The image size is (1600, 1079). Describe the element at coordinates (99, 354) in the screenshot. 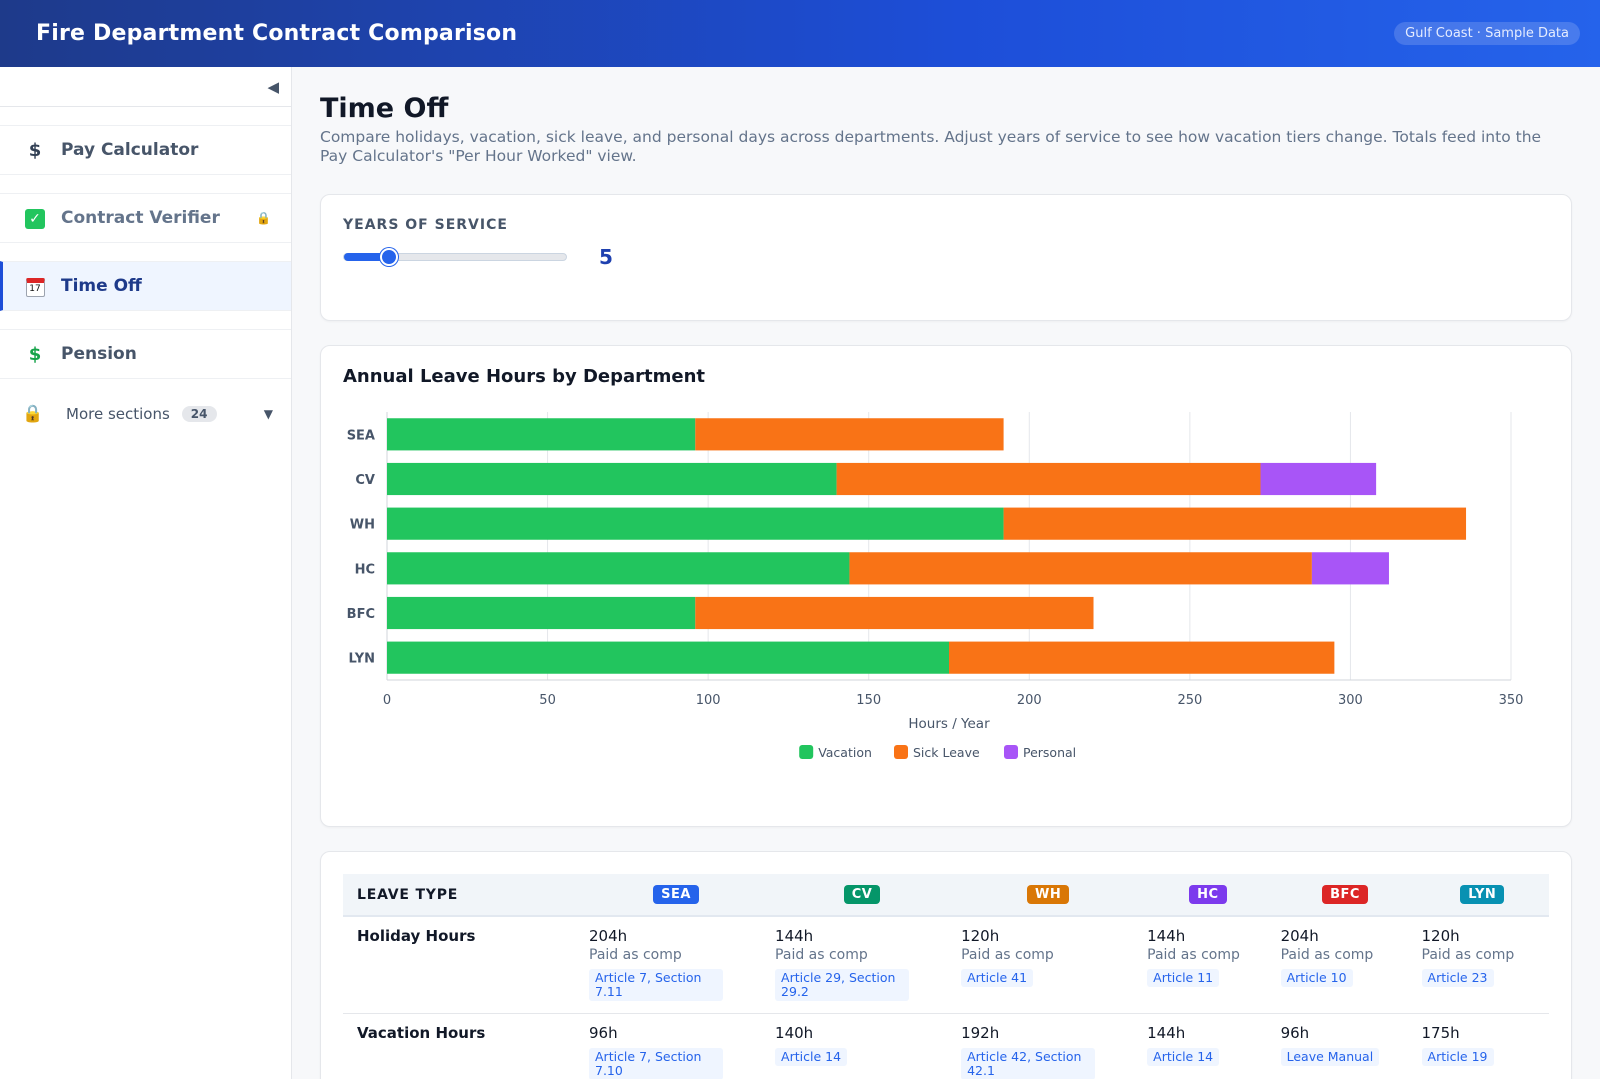

I see `sidebar-item-label: Pension` at that location.